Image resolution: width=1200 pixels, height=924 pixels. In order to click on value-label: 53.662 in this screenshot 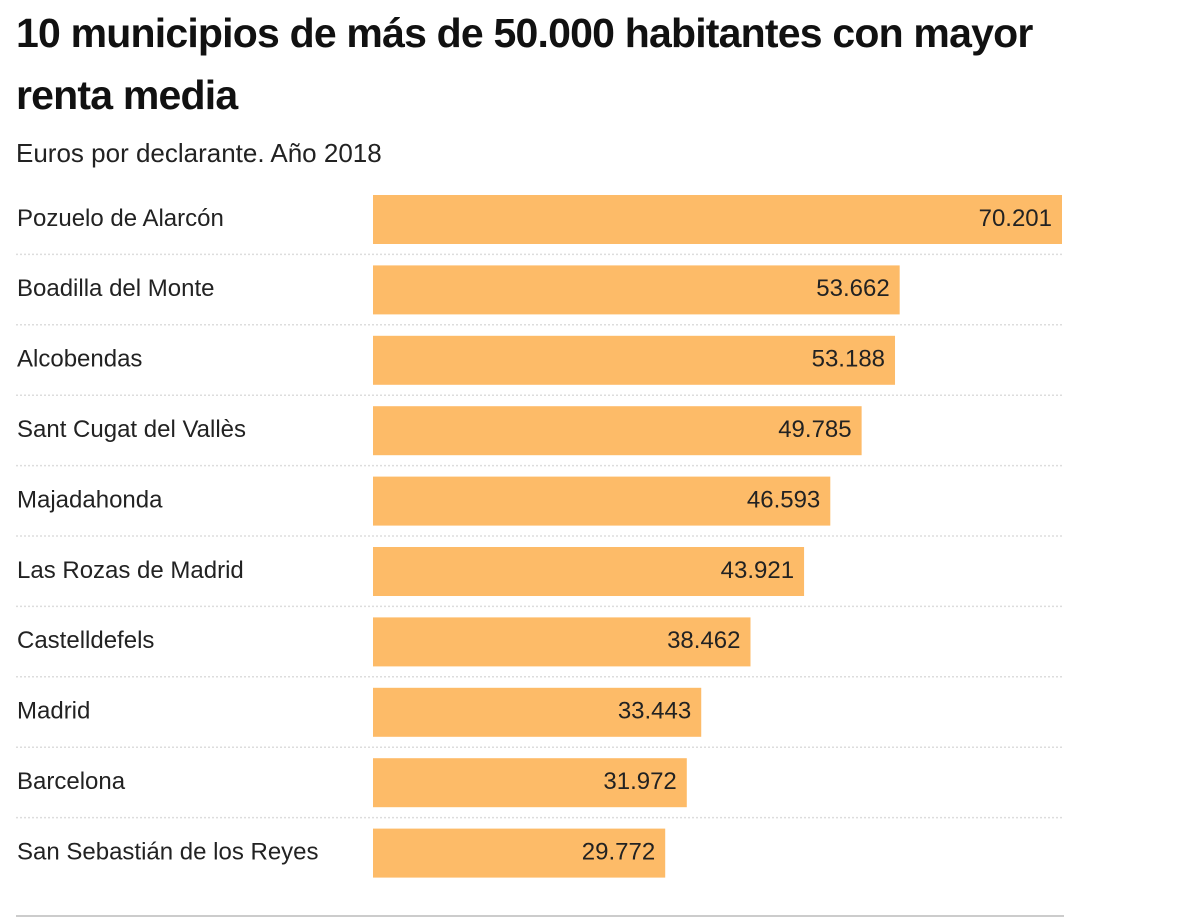, I will do `click(852, 288)`.